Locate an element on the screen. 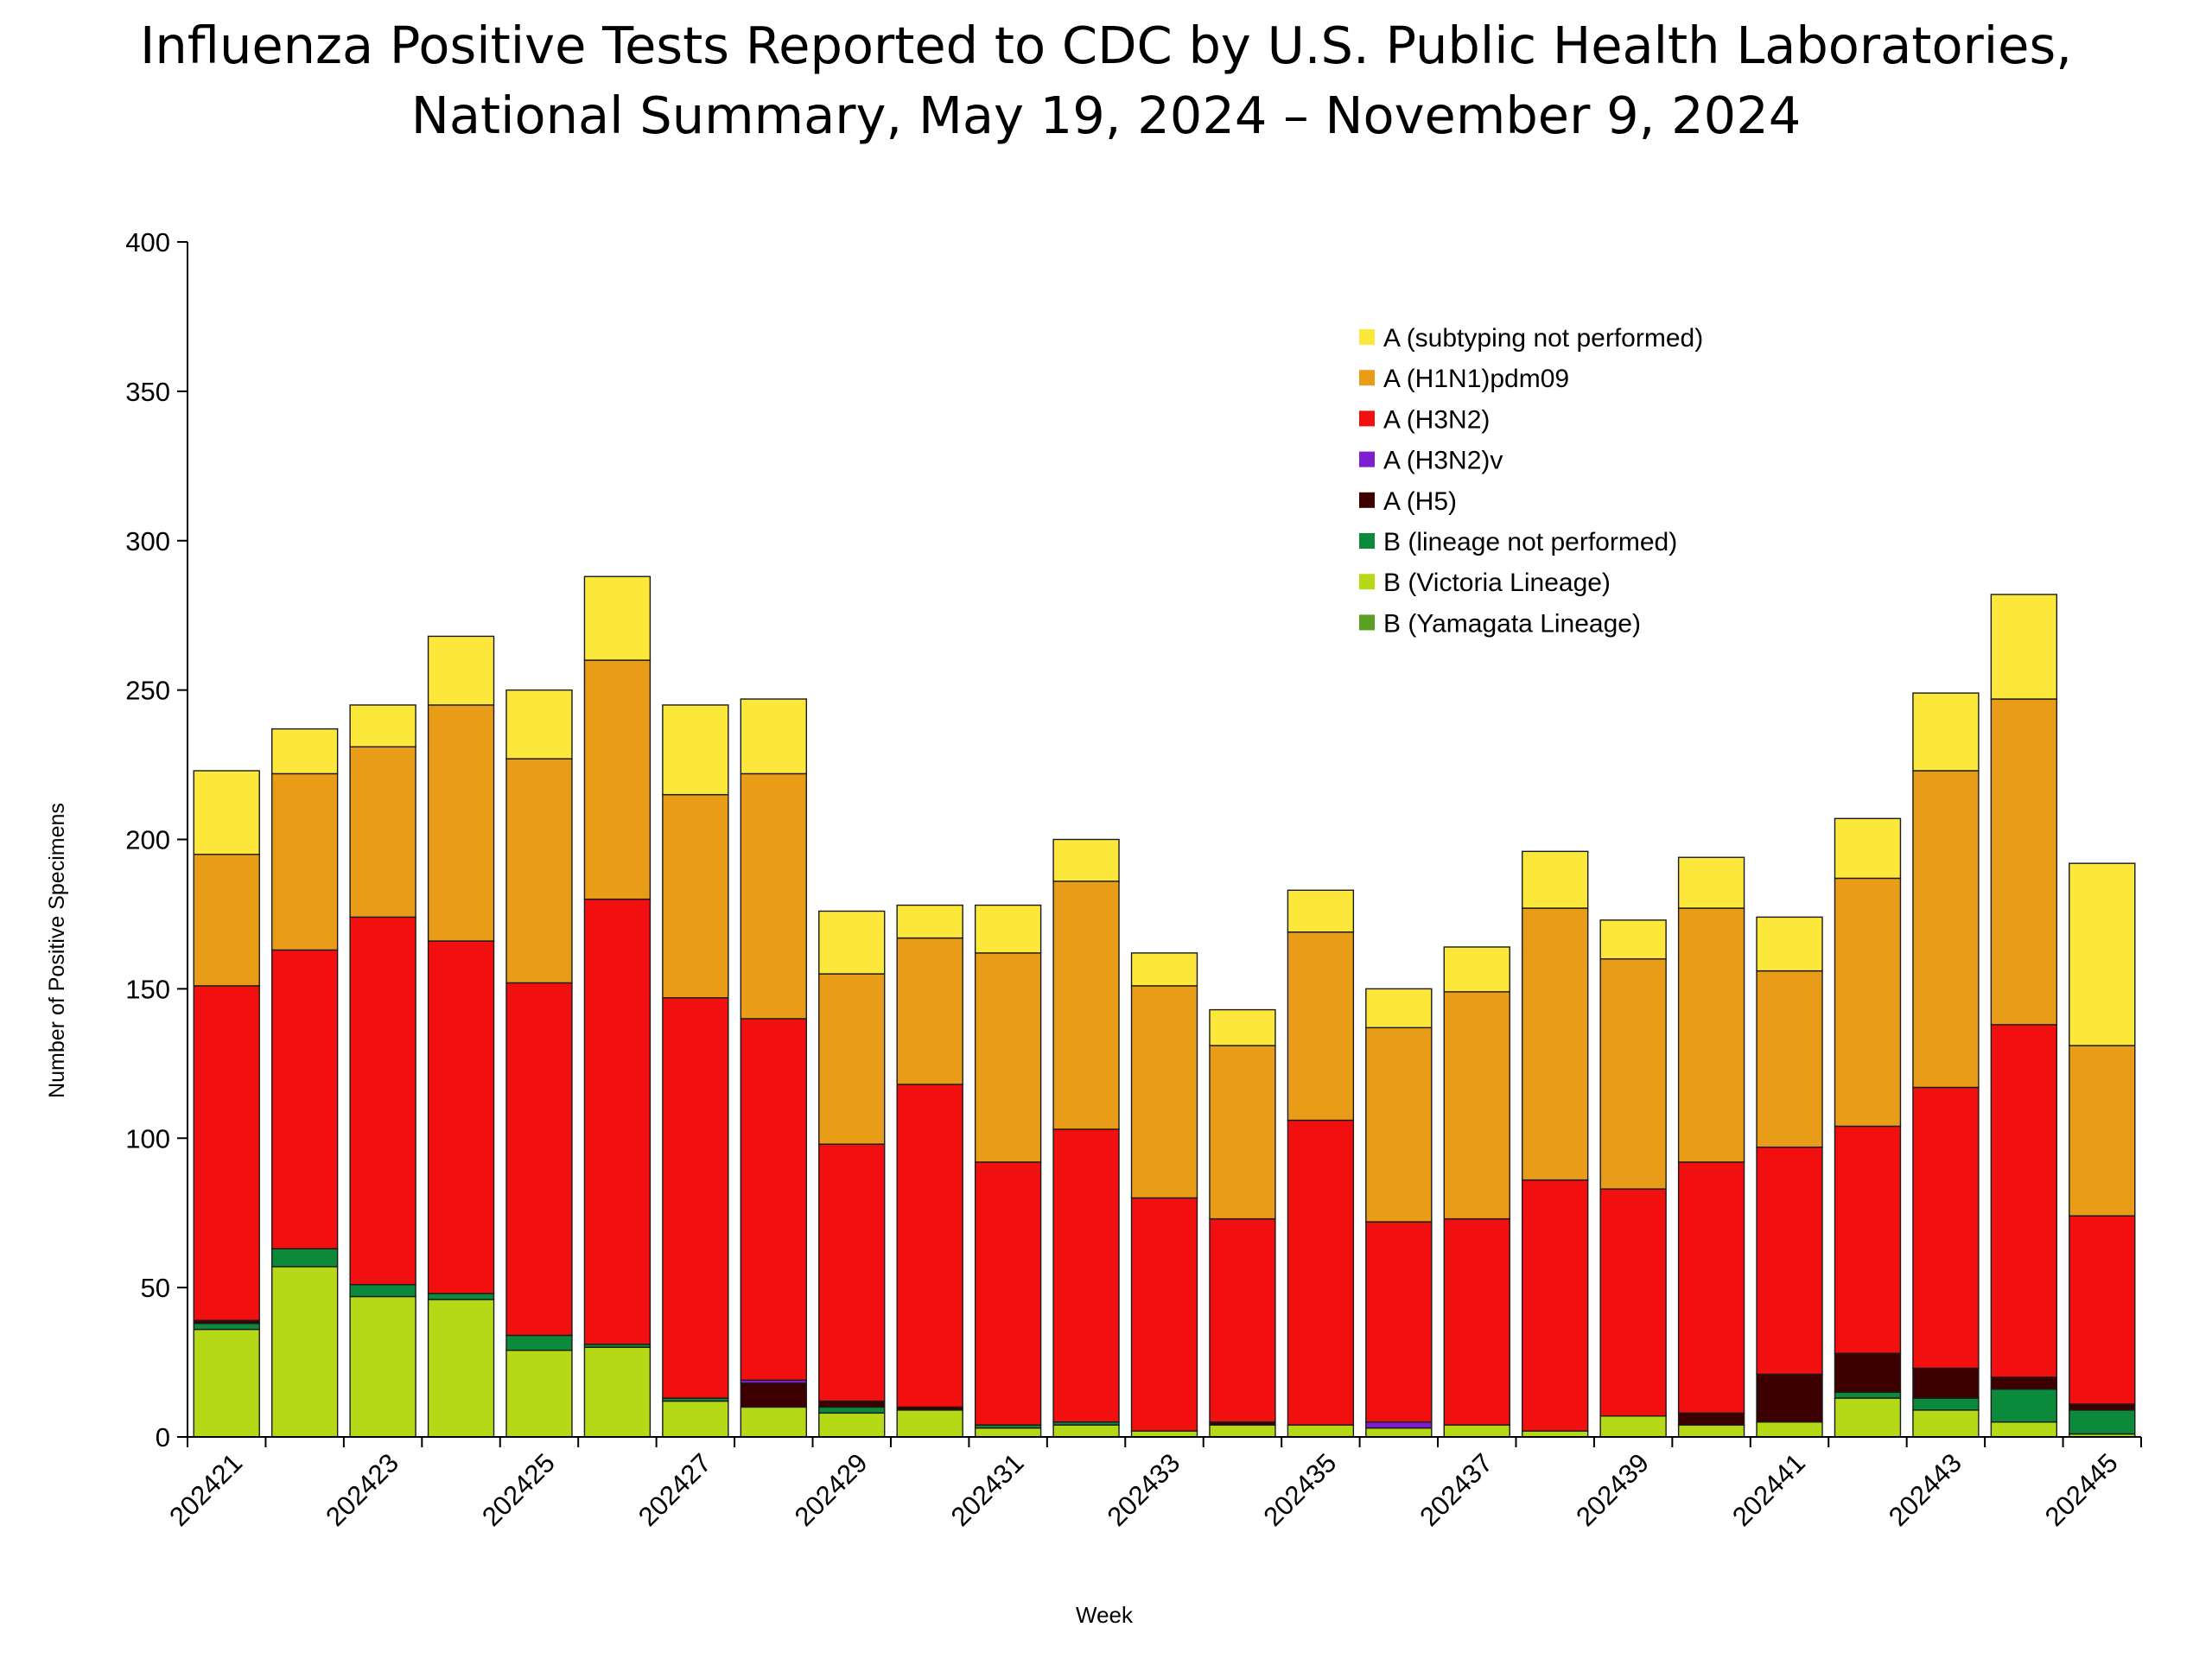 This screenshot has height=1659, width=2212. x-tick-label: 202439 is located at coordinates (1612, 1489).